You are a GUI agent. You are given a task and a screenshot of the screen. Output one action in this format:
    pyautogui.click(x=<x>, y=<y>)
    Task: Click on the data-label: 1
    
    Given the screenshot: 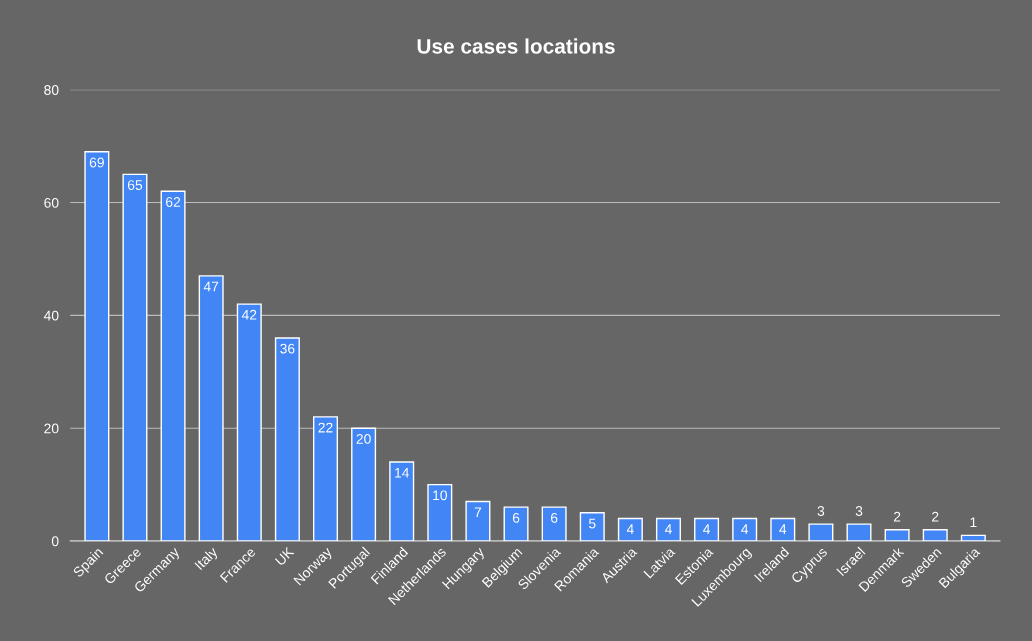 What is the action you would take?
    pyautogui.click(x=973, y=522)
    